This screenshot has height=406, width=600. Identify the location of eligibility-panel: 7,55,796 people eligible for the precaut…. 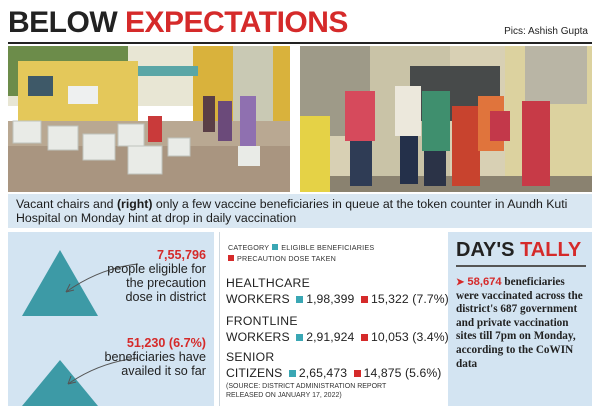
(111, 319).